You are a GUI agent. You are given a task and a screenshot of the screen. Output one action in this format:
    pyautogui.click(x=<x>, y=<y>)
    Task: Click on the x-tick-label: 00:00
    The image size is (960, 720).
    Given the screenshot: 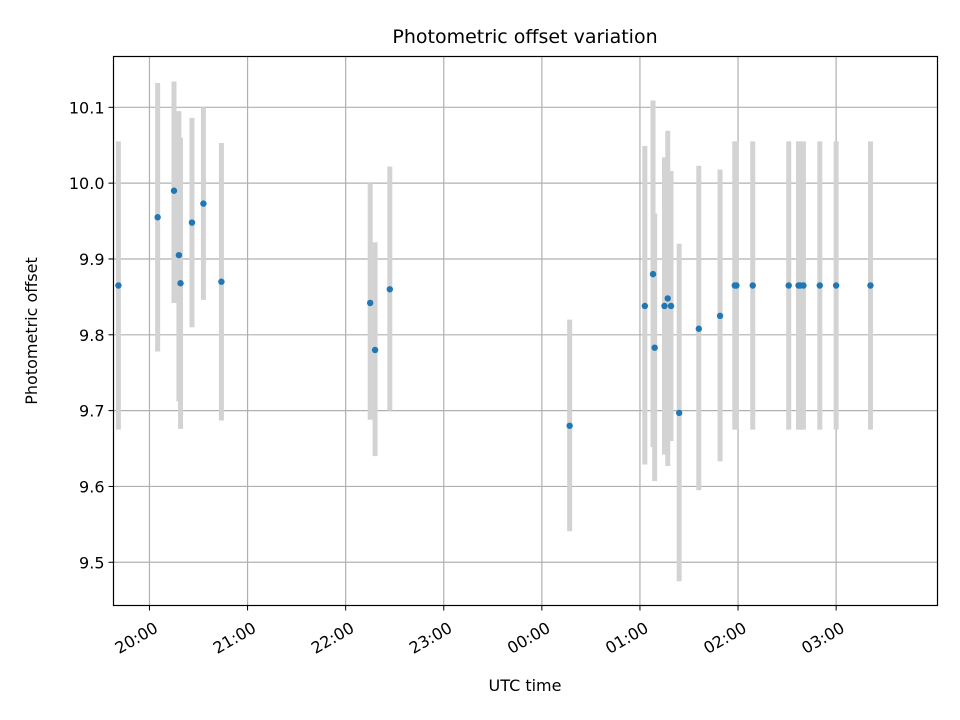 What is the action you would take?
    pyautogui.click(x=528, y=638)
    